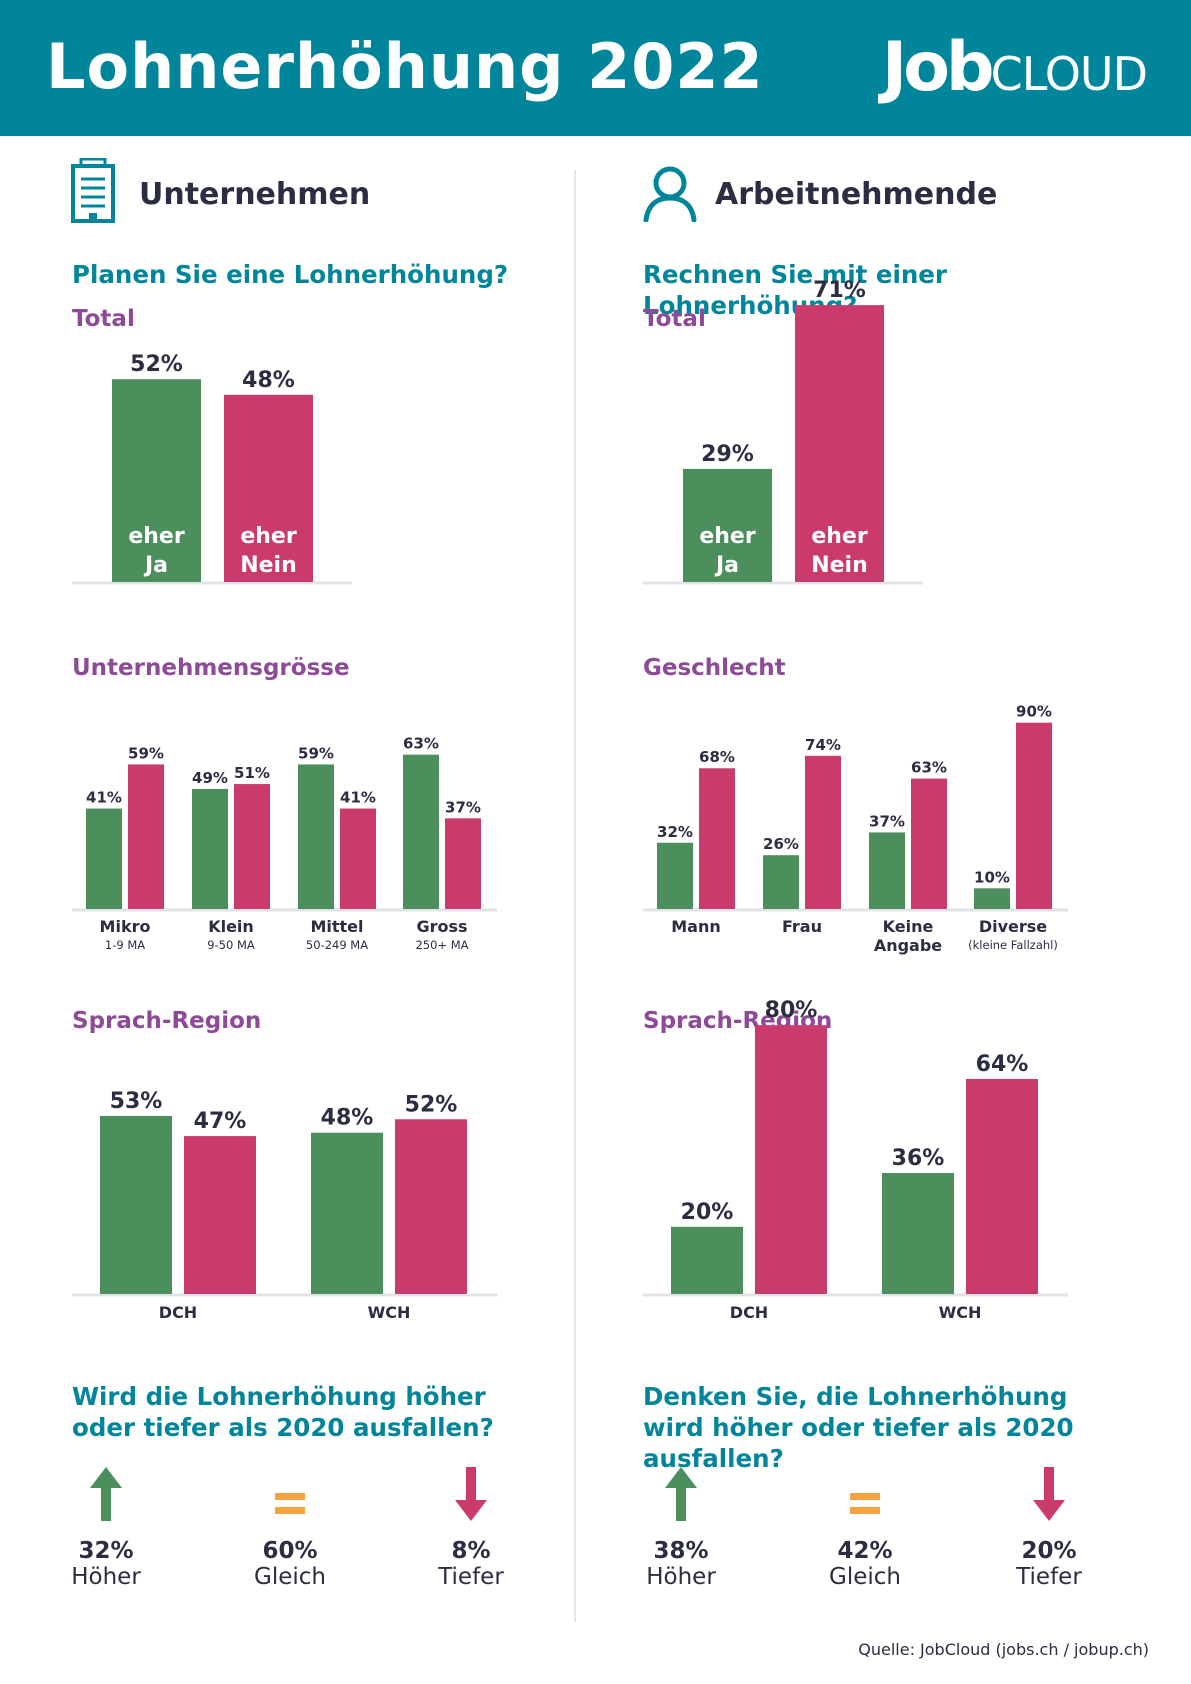 The image size is (1191, 1684). What do you see at coordinates (856, 194) in the screenshot?
I see `section-title-arbeitnehmende: Arbeitnehmende` at bounding box center [856, 194].